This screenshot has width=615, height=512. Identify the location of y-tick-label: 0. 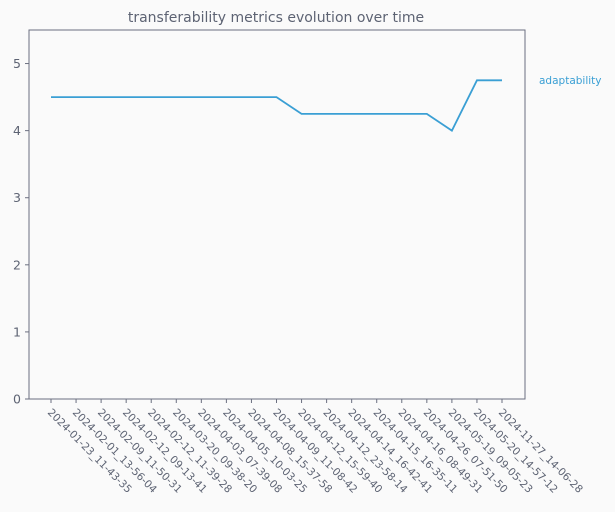
(17, 399).